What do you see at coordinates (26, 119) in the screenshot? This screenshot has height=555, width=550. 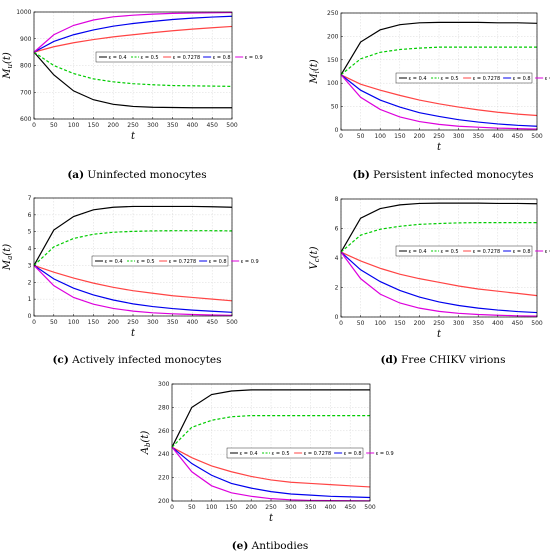 I see `y-tick-label: 600` at bounding box center [26, 119].